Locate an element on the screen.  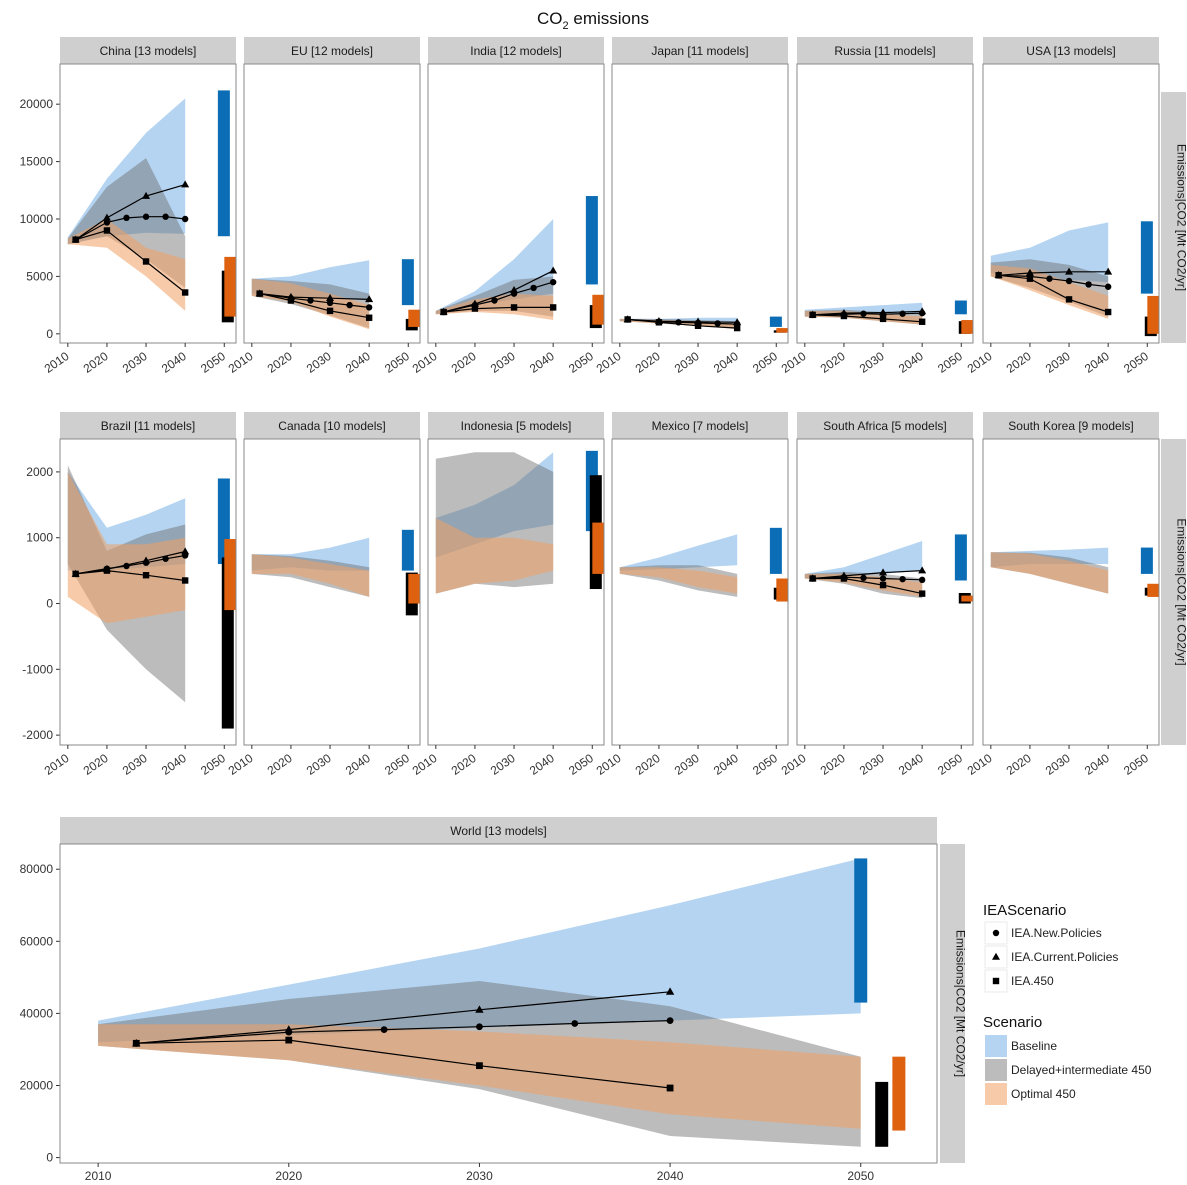
facet-panel: Russia [11 models] 2010 2020 2030 2040 2050 is located at coordinates (876, 206).